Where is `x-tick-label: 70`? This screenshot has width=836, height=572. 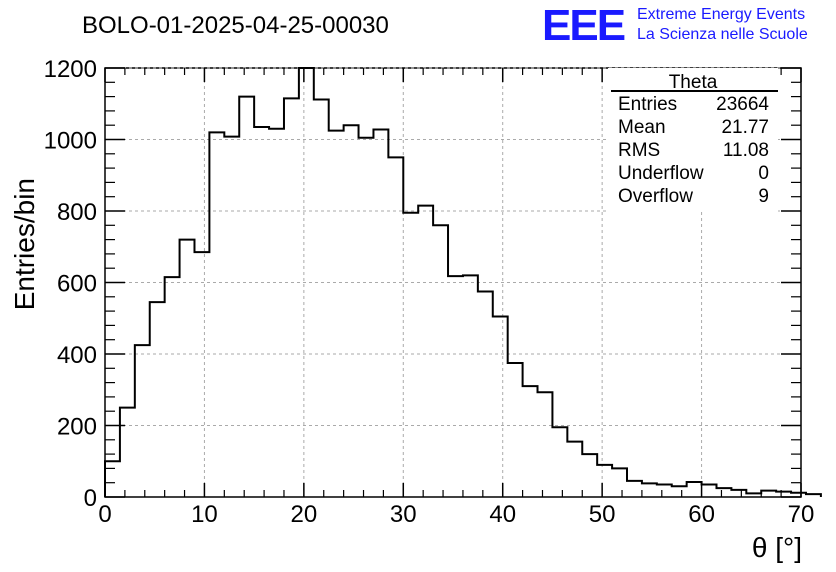 x-tick-label: 70 is located at coordinates (801, 514).